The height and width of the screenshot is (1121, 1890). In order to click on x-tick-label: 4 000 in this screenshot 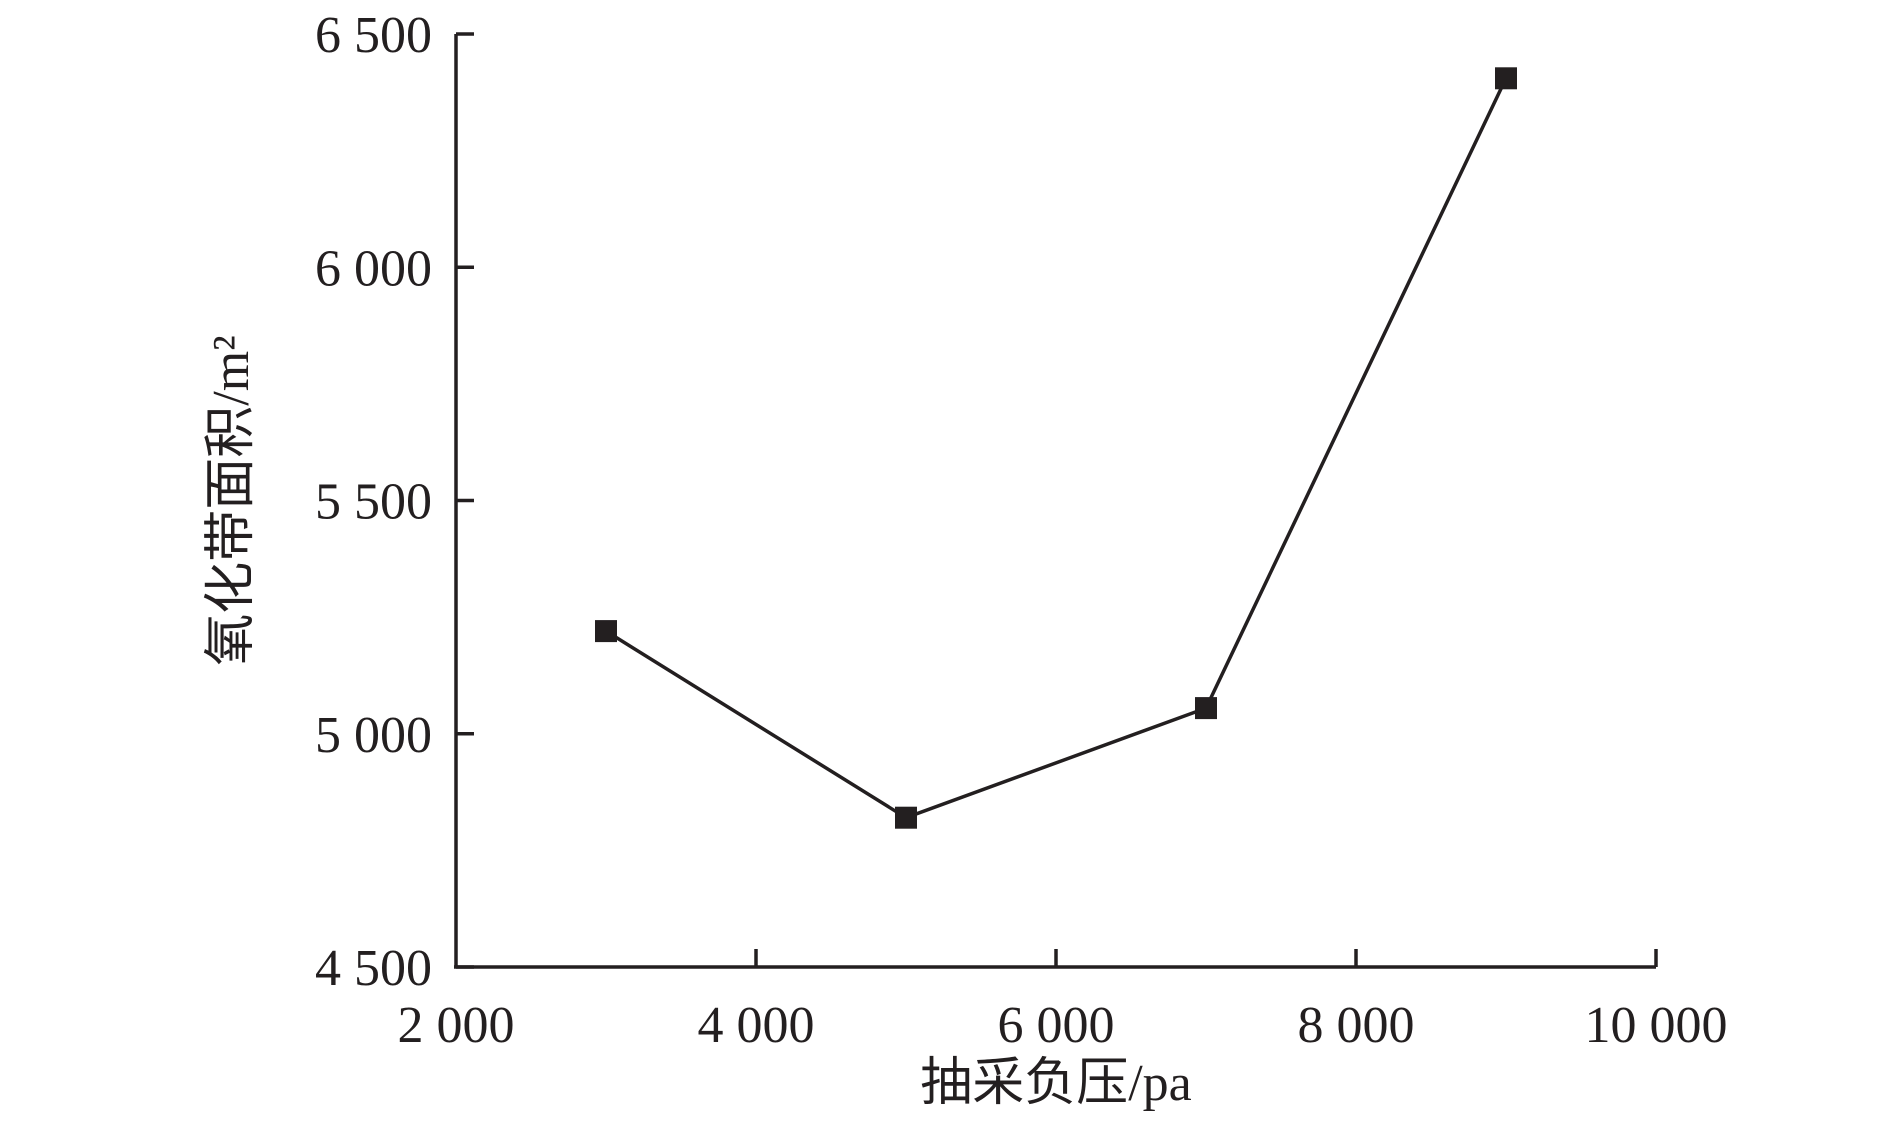, I will do `click(756, 1025)`.